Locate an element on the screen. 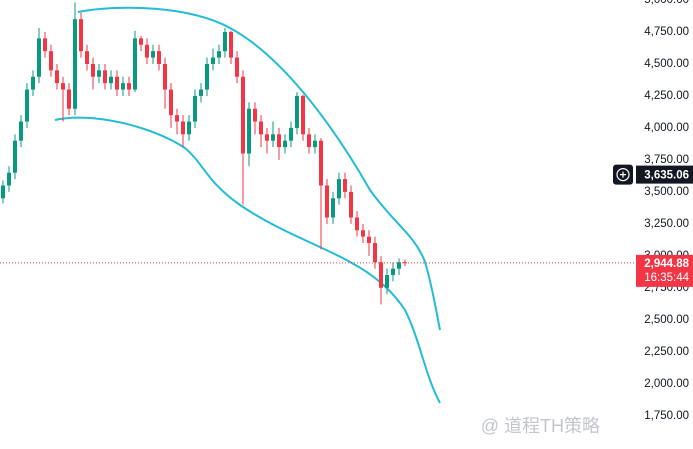 The width and height of the screenshot is (693, 449). y-tick-label: 2,250.00 is located at coordinates (666, 352).